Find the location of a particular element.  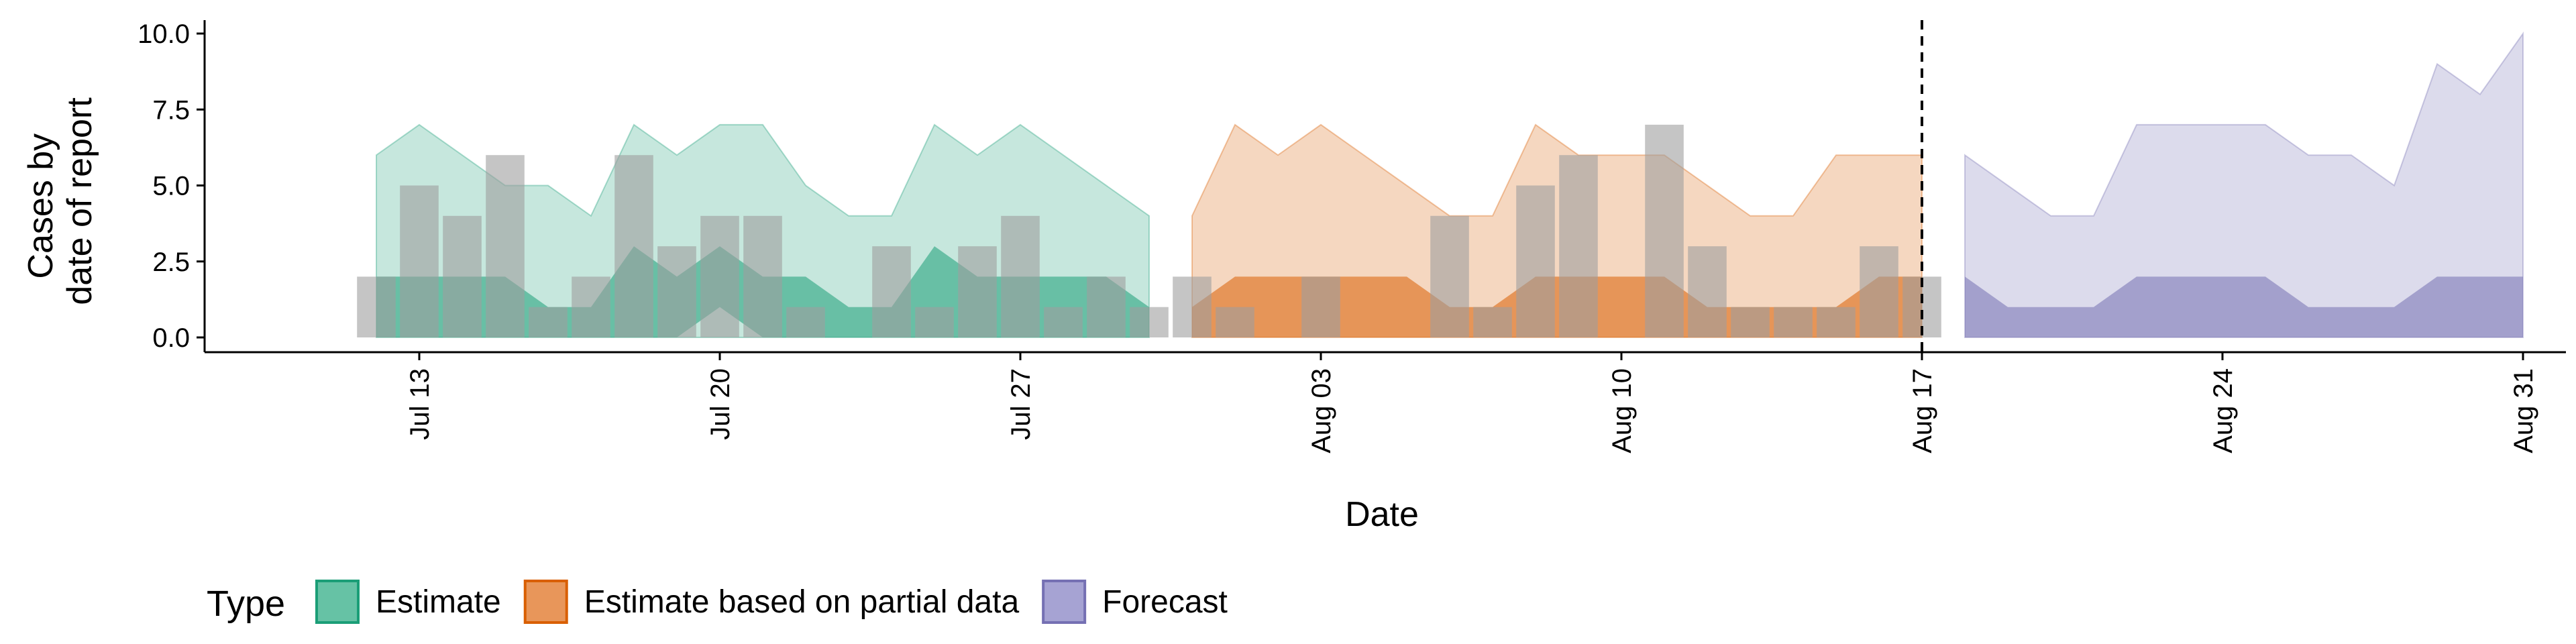

x-tick-label: Jul 27 is located at coordinates (1021, 404).